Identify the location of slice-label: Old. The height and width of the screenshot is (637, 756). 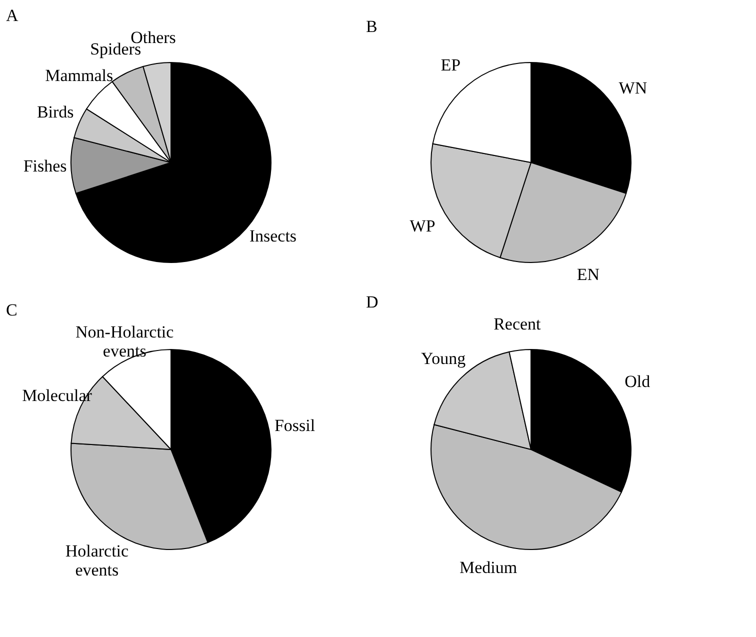
(637, 381).